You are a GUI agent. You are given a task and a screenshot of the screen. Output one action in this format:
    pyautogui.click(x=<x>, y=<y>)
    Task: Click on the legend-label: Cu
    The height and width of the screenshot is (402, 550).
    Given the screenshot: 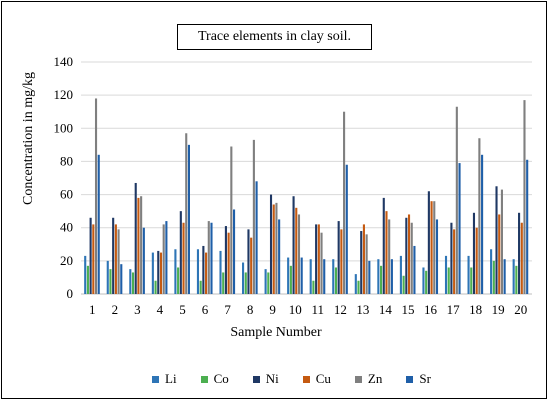 What is the action you would take?
    pyautogui.click(x=323, y=378)
    